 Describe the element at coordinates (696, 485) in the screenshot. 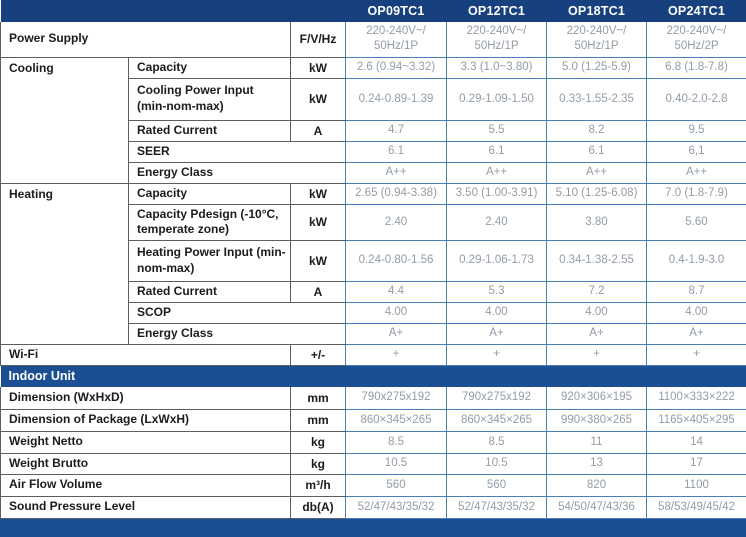

I see `value-cell: 1100` at that location.